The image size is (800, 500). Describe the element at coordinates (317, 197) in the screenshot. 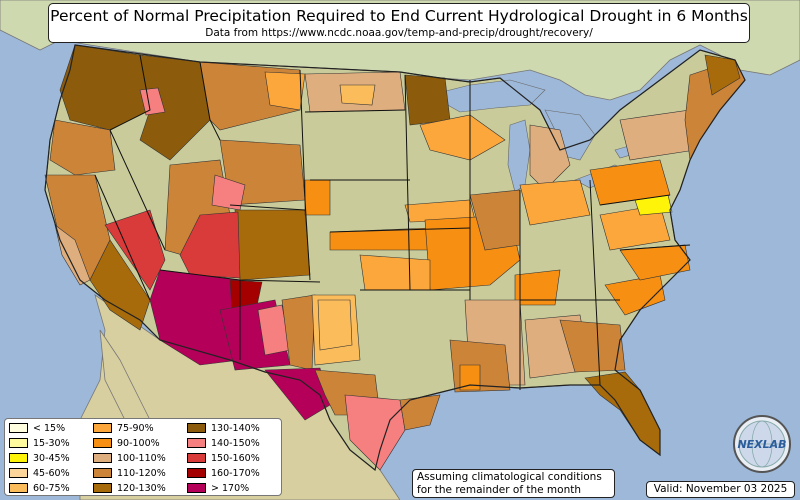

I see `region-nebraska` at that location.